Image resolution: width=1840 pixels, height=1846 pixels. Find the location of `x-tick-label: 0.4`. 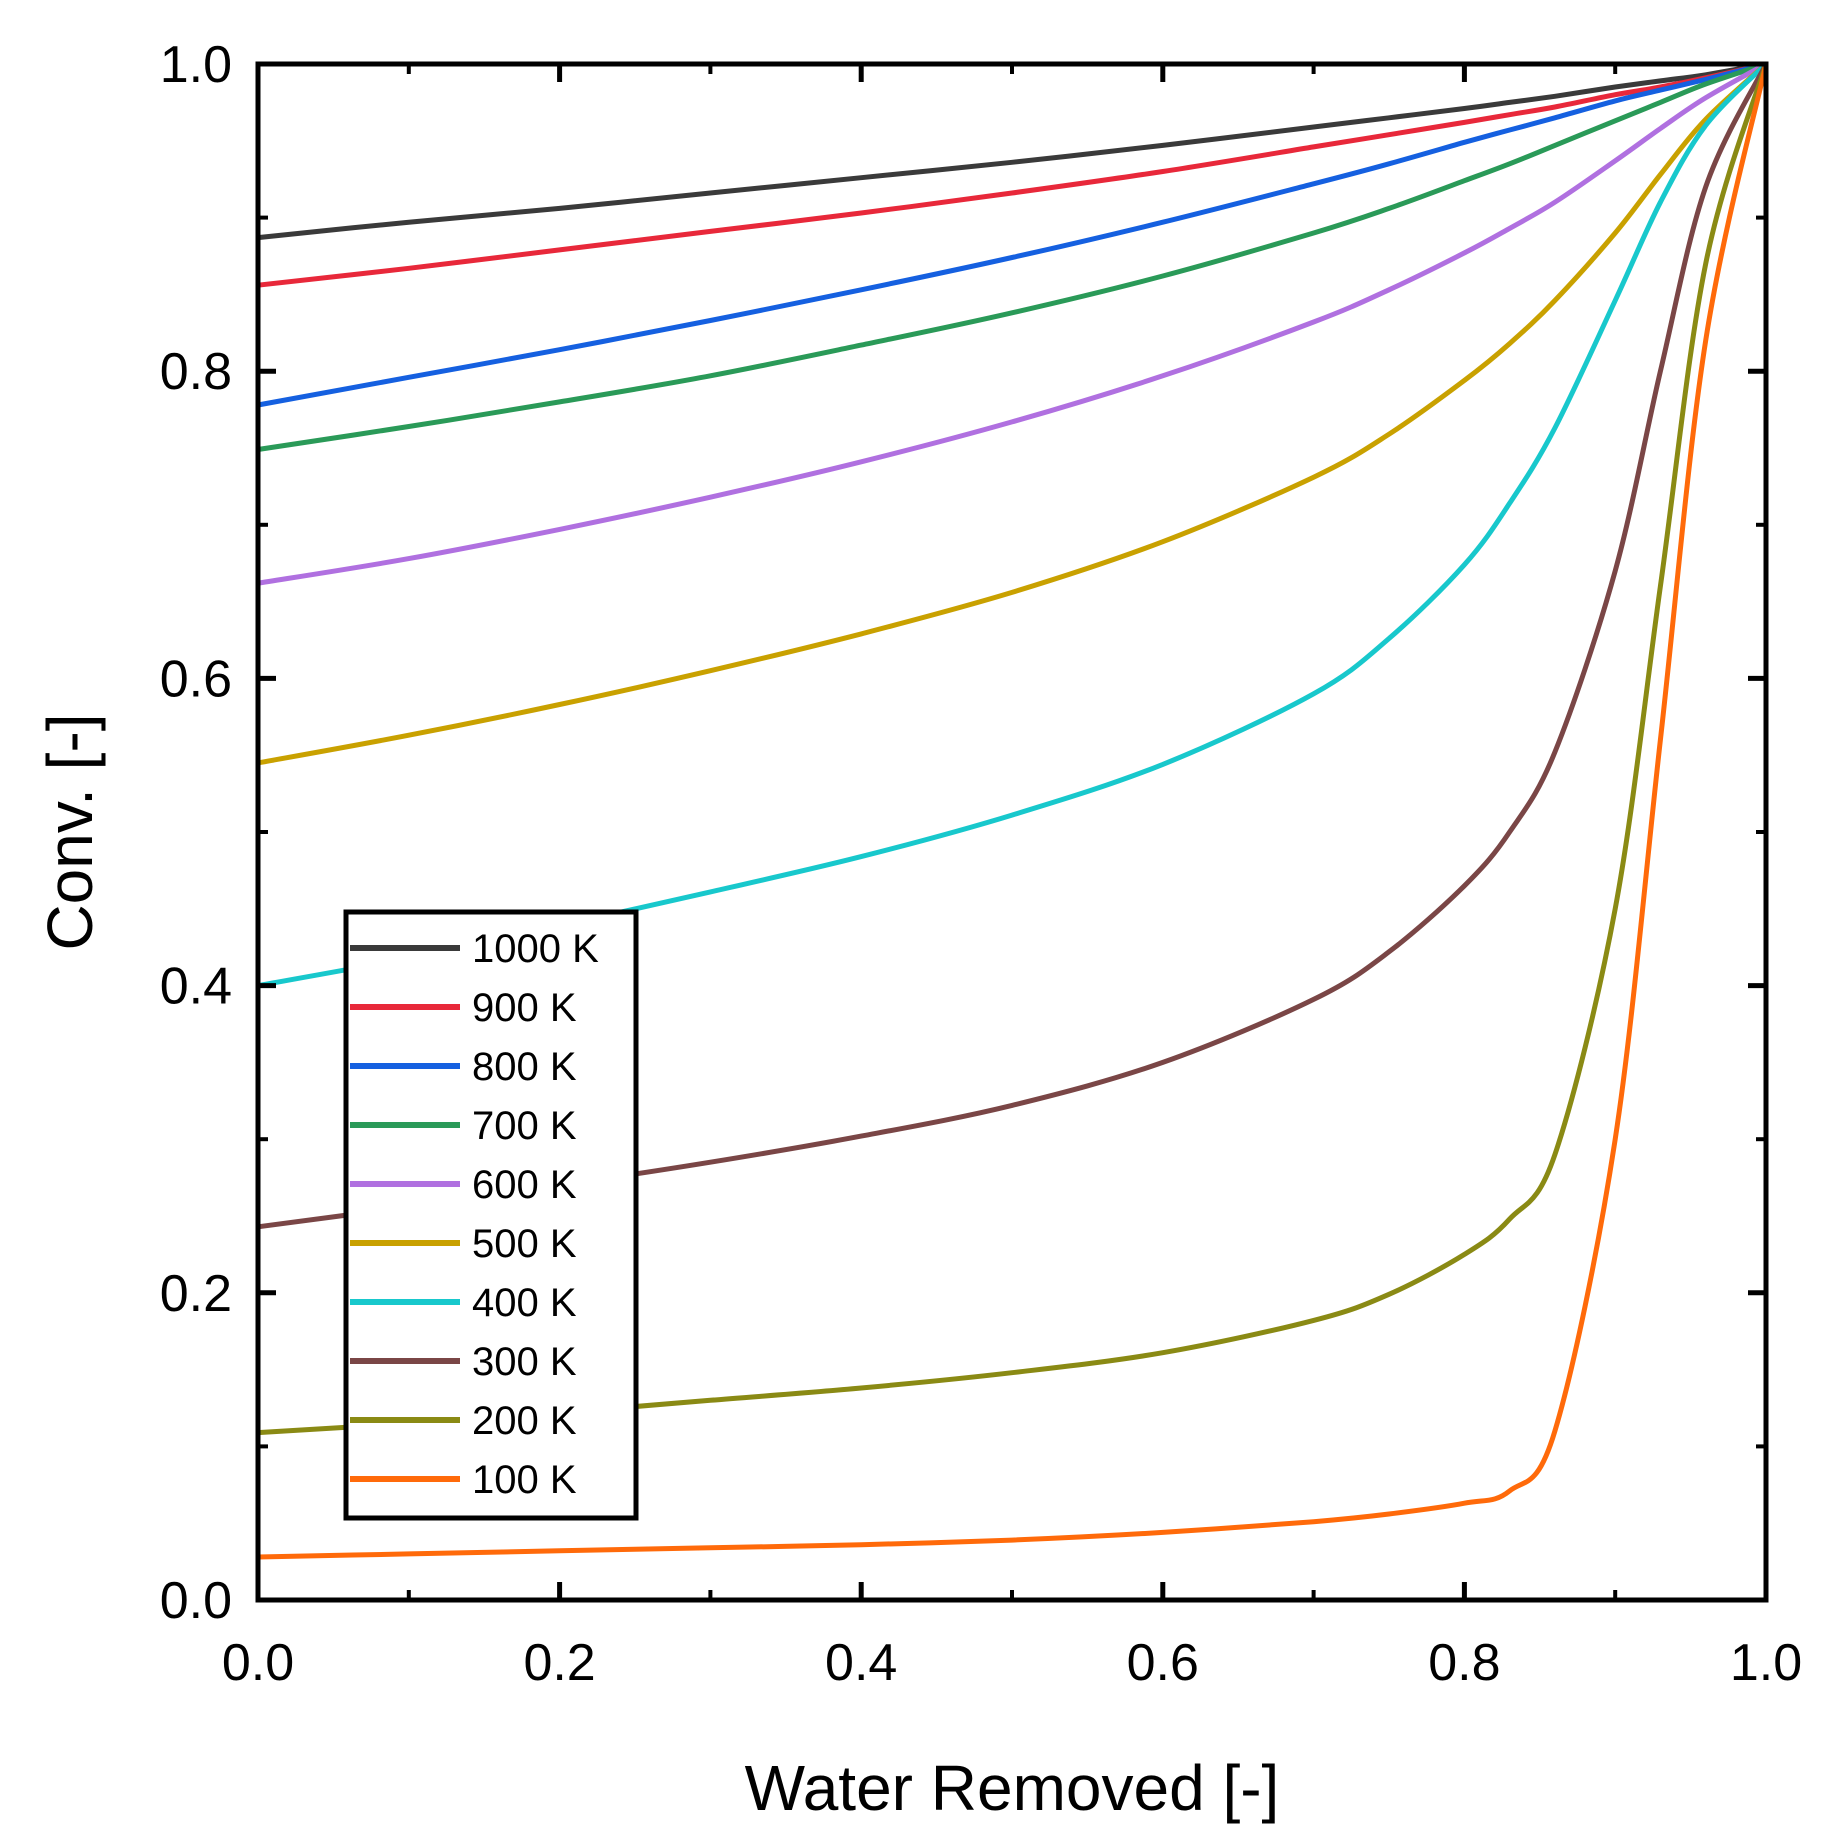

x-tick-label: 0.4 is located at coordinates (861, 1663).